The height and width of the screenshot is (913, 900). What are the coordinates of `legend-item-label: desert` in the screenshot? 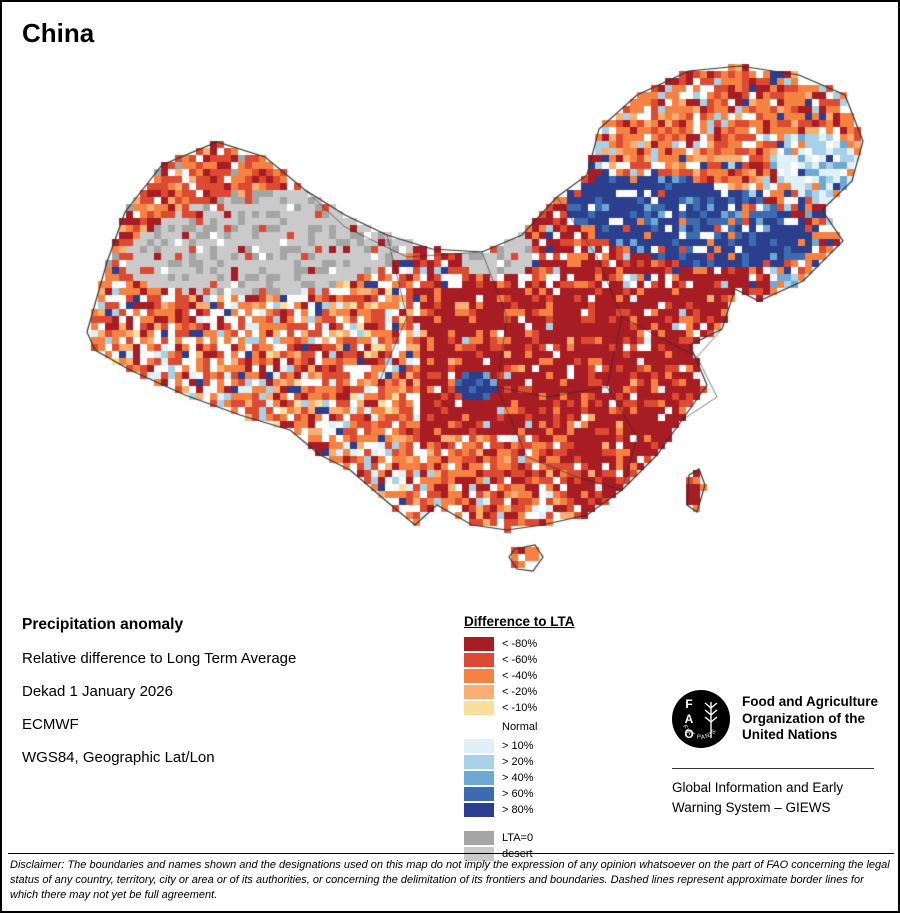 It's located at (517, 854).